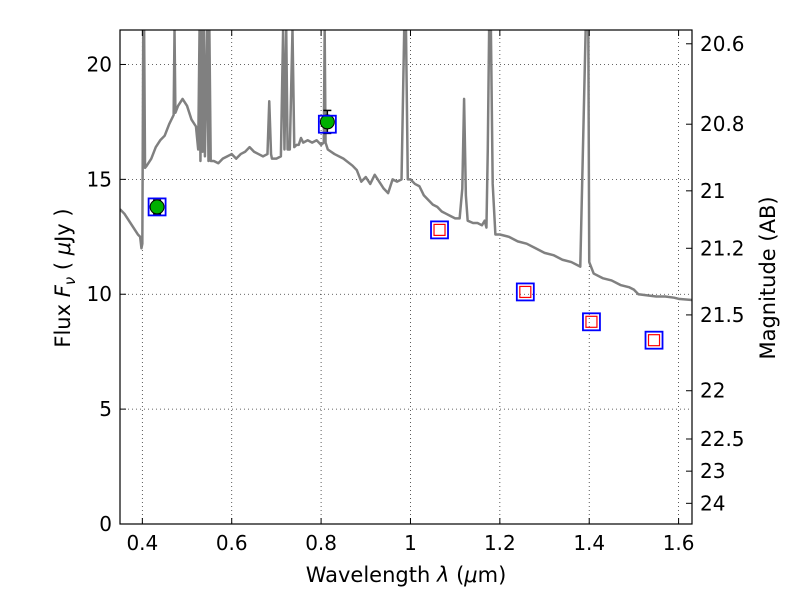 The width and height of the screenshot is (800, 605). What do you see at coordinates (679, 543) in the screenshot?
I see `x-tick-label: 1.6` at bounding box center [679, 543].